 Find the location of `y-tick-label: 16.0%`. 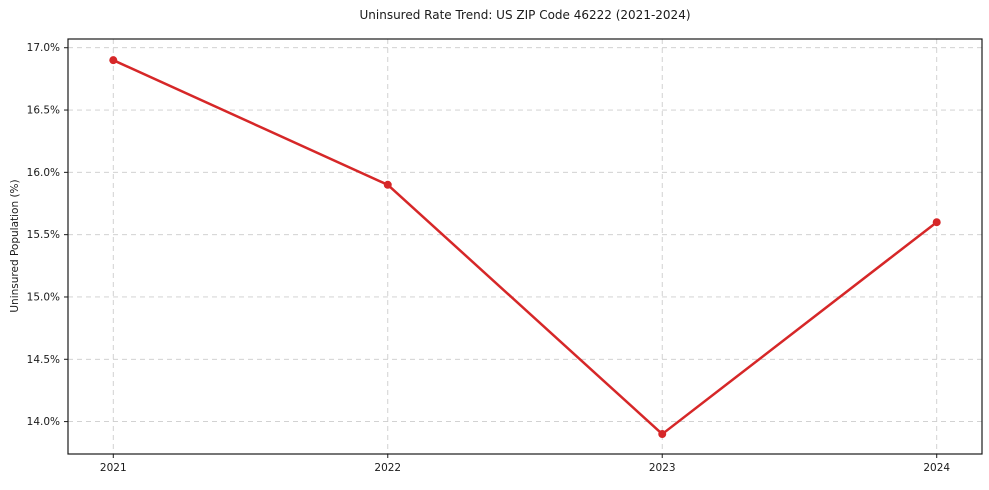

y-tick-label: 16.0% is located at coordinates (43, 173).